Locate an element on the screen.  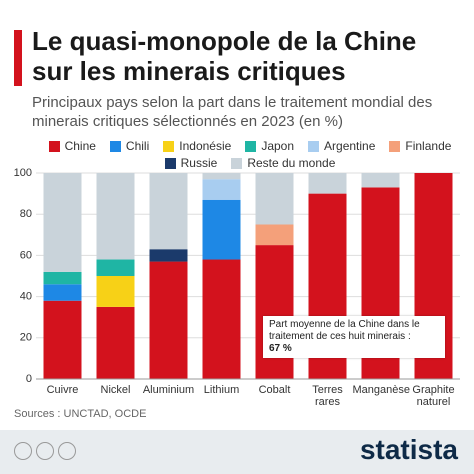
legend-item: Indonésie is located at coordinates (197, 146).